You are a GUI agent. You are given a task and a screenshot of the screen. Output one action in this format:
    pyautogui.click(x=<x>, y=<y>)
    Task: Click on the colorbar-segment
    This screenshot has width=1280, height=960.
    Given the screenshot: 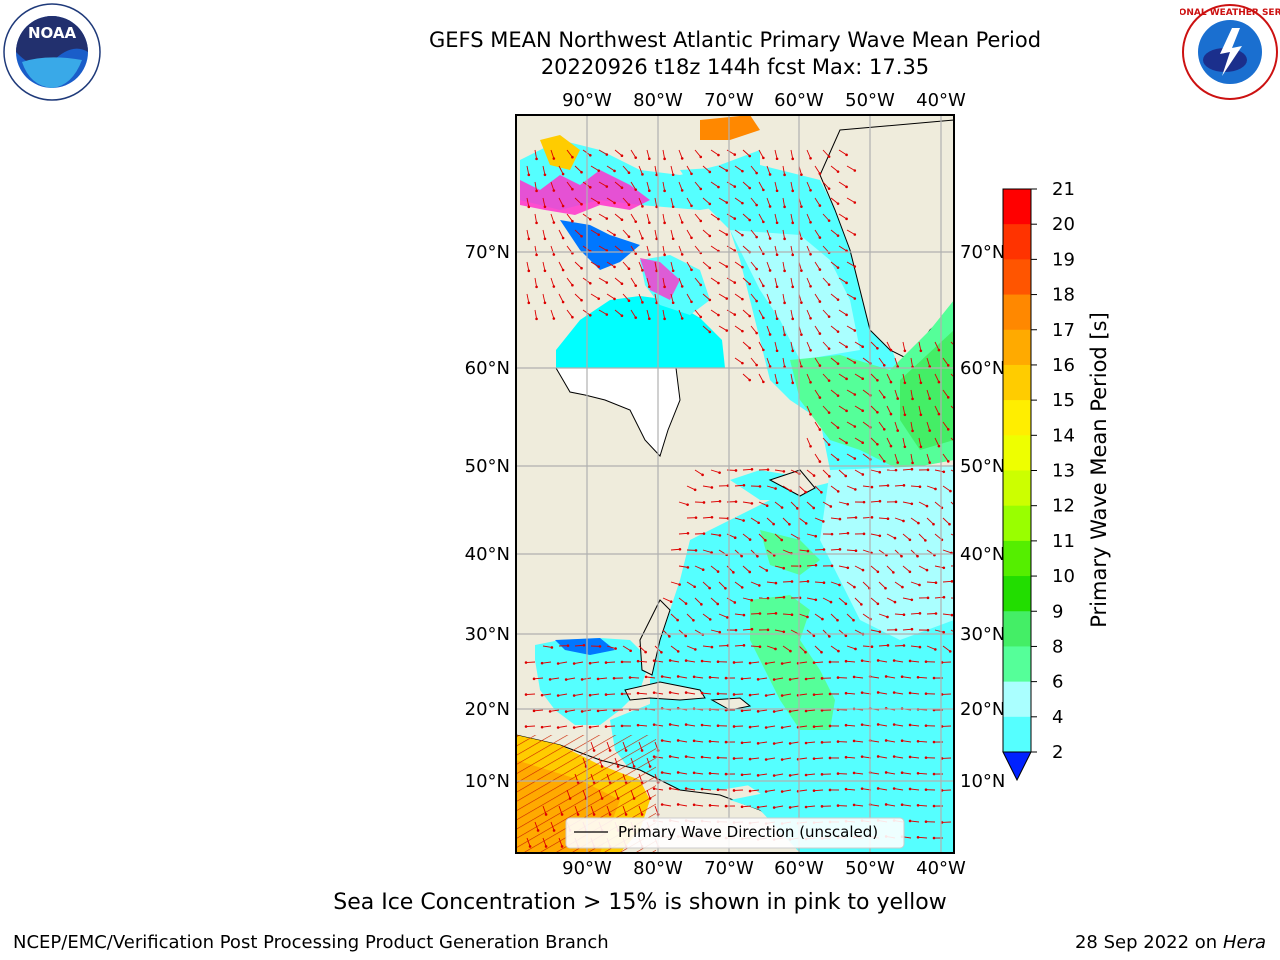 What is the action you would take?
    pyautogui.click(x=1017, y=347)
    